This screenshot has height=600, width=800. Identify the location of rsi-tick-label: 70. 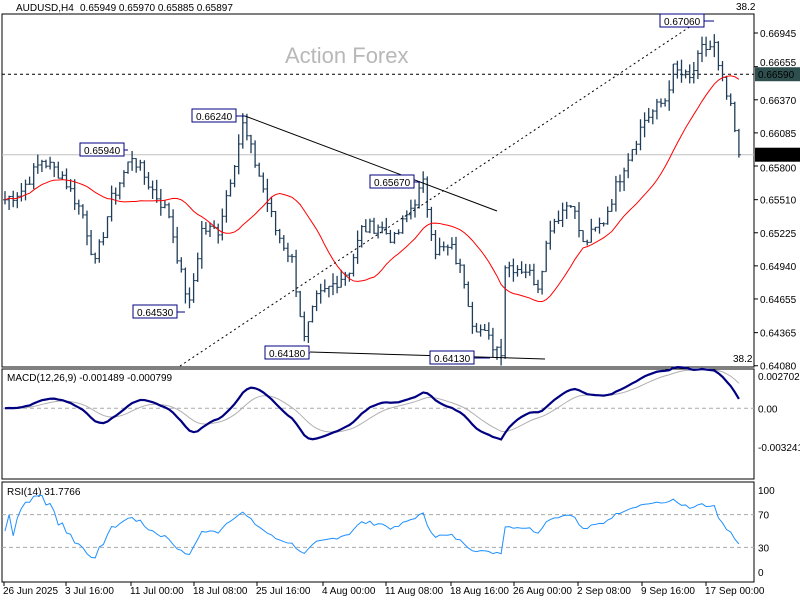
(764, 516).